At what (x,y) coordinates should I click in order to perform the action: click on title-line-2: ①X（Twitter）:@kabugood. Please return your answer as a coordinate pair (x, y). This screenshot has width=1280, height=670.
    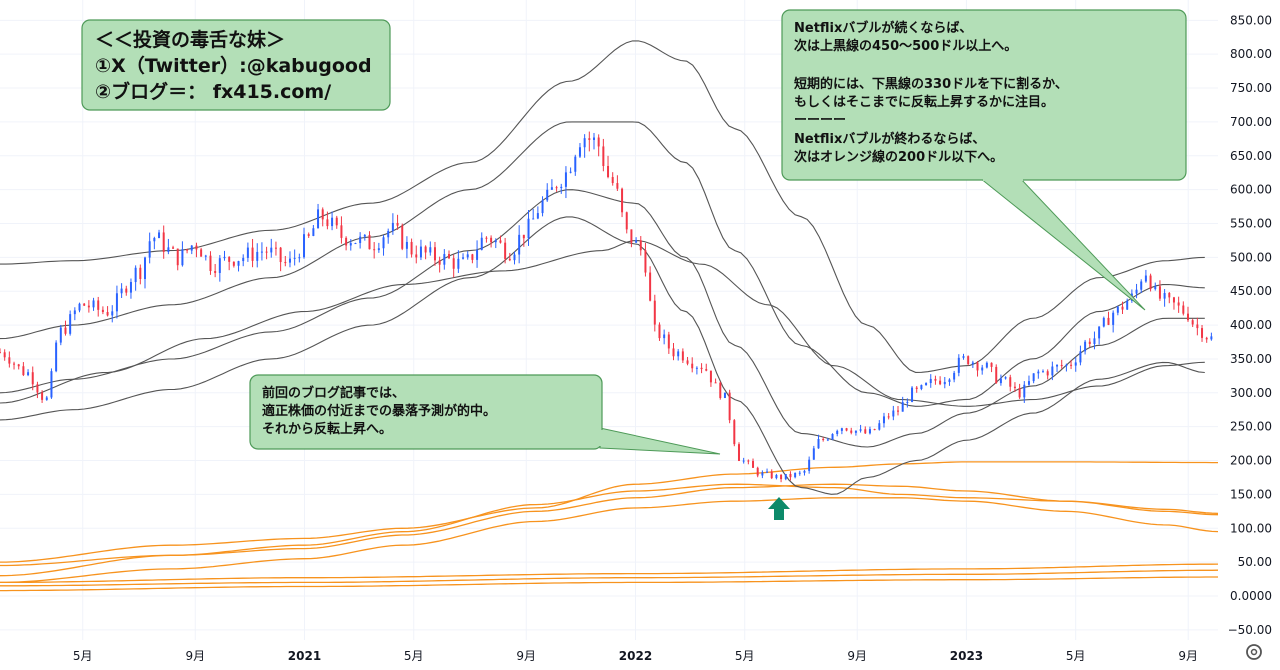
    Looking at the image, I should click on (233, 65).